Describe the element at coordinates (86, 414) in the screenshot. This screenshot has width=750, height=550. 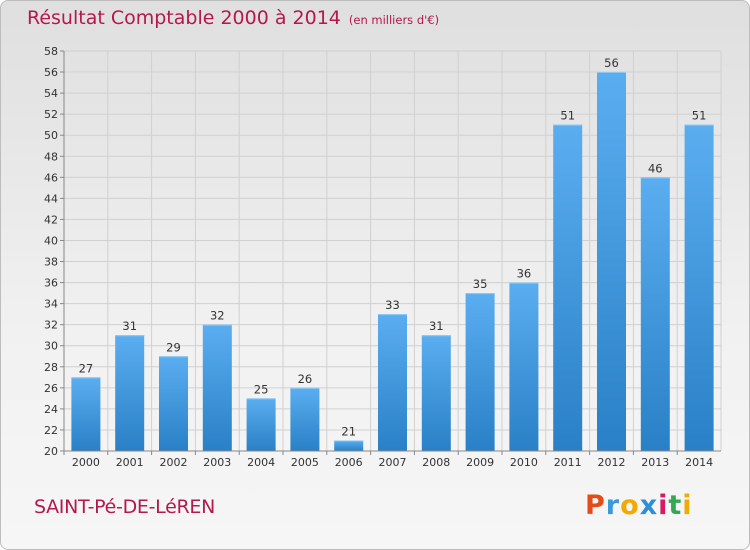
I see `bar-2000` at that location.